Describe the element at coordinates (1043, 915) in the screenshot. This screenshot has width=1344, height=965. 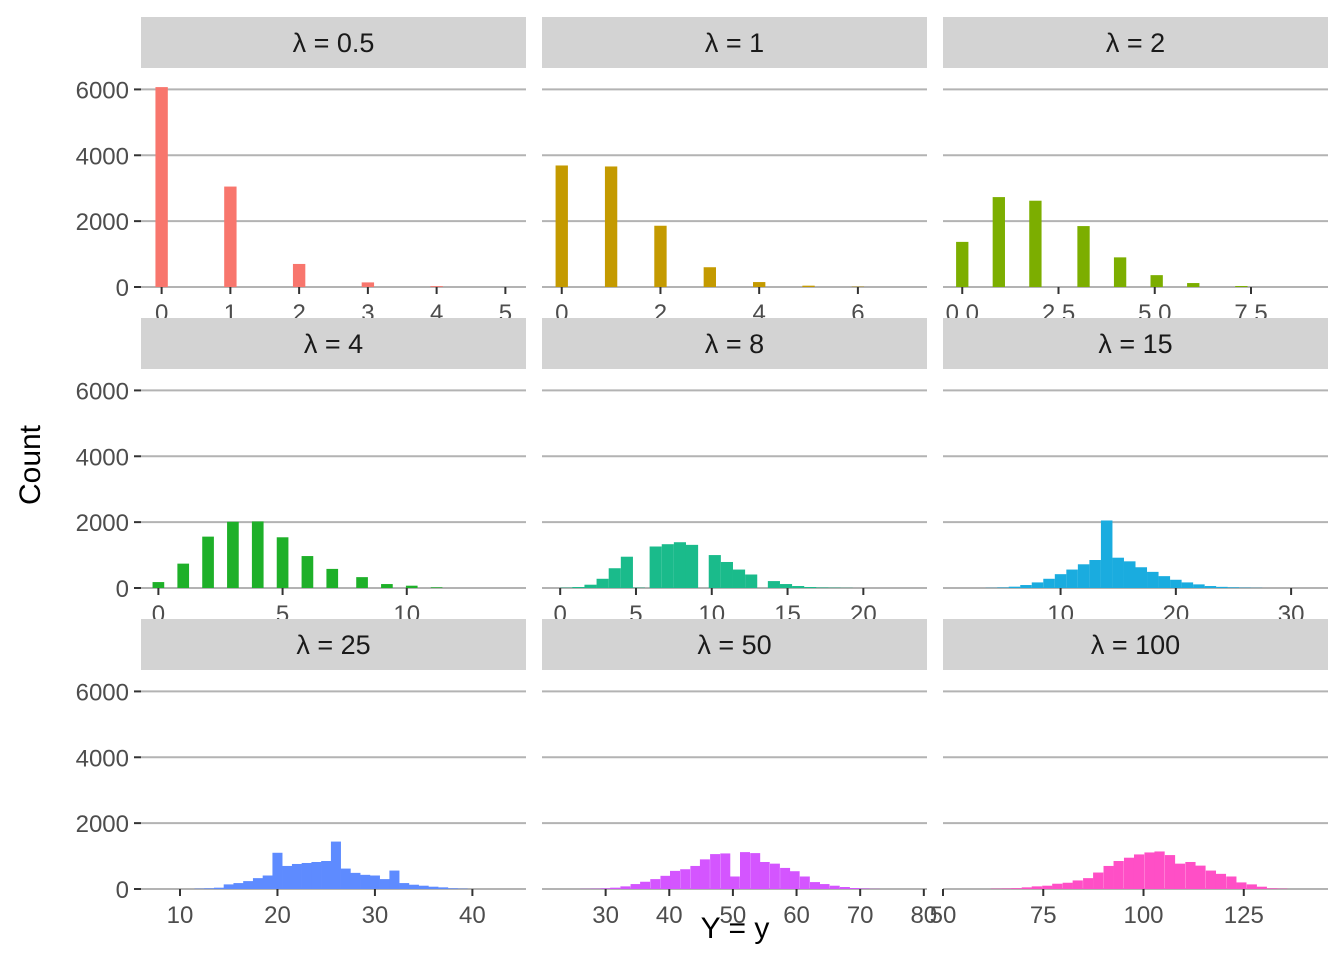
I see `x-tick-label: 75` at that location.